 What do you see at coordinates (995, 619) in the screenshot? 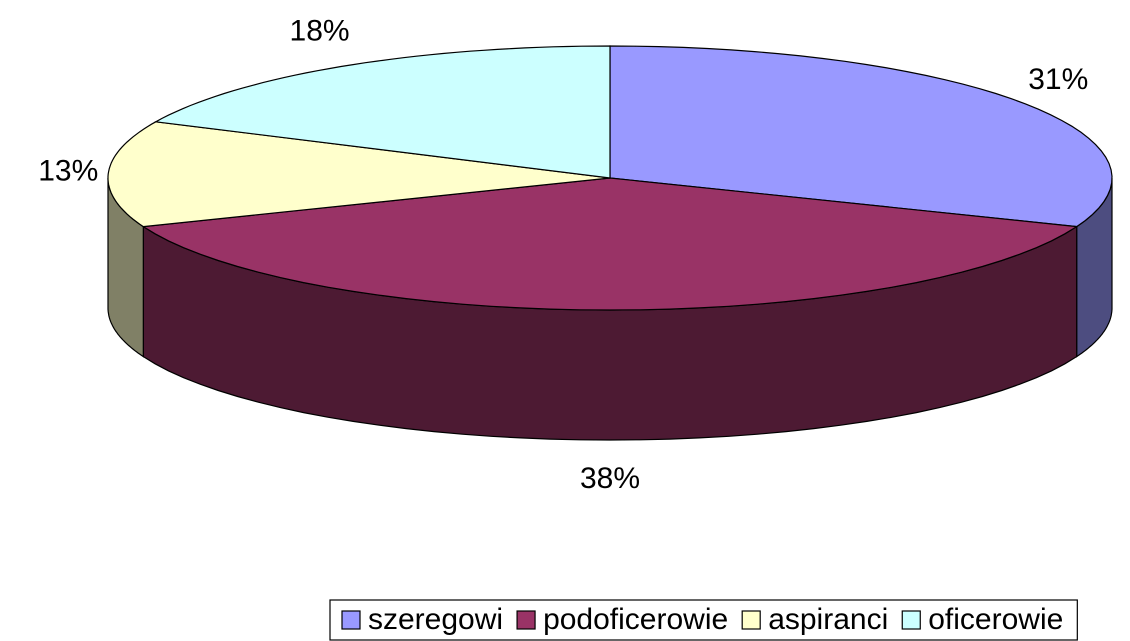
I see `legend-label: oficerowie` at bounding box center [995, 619].